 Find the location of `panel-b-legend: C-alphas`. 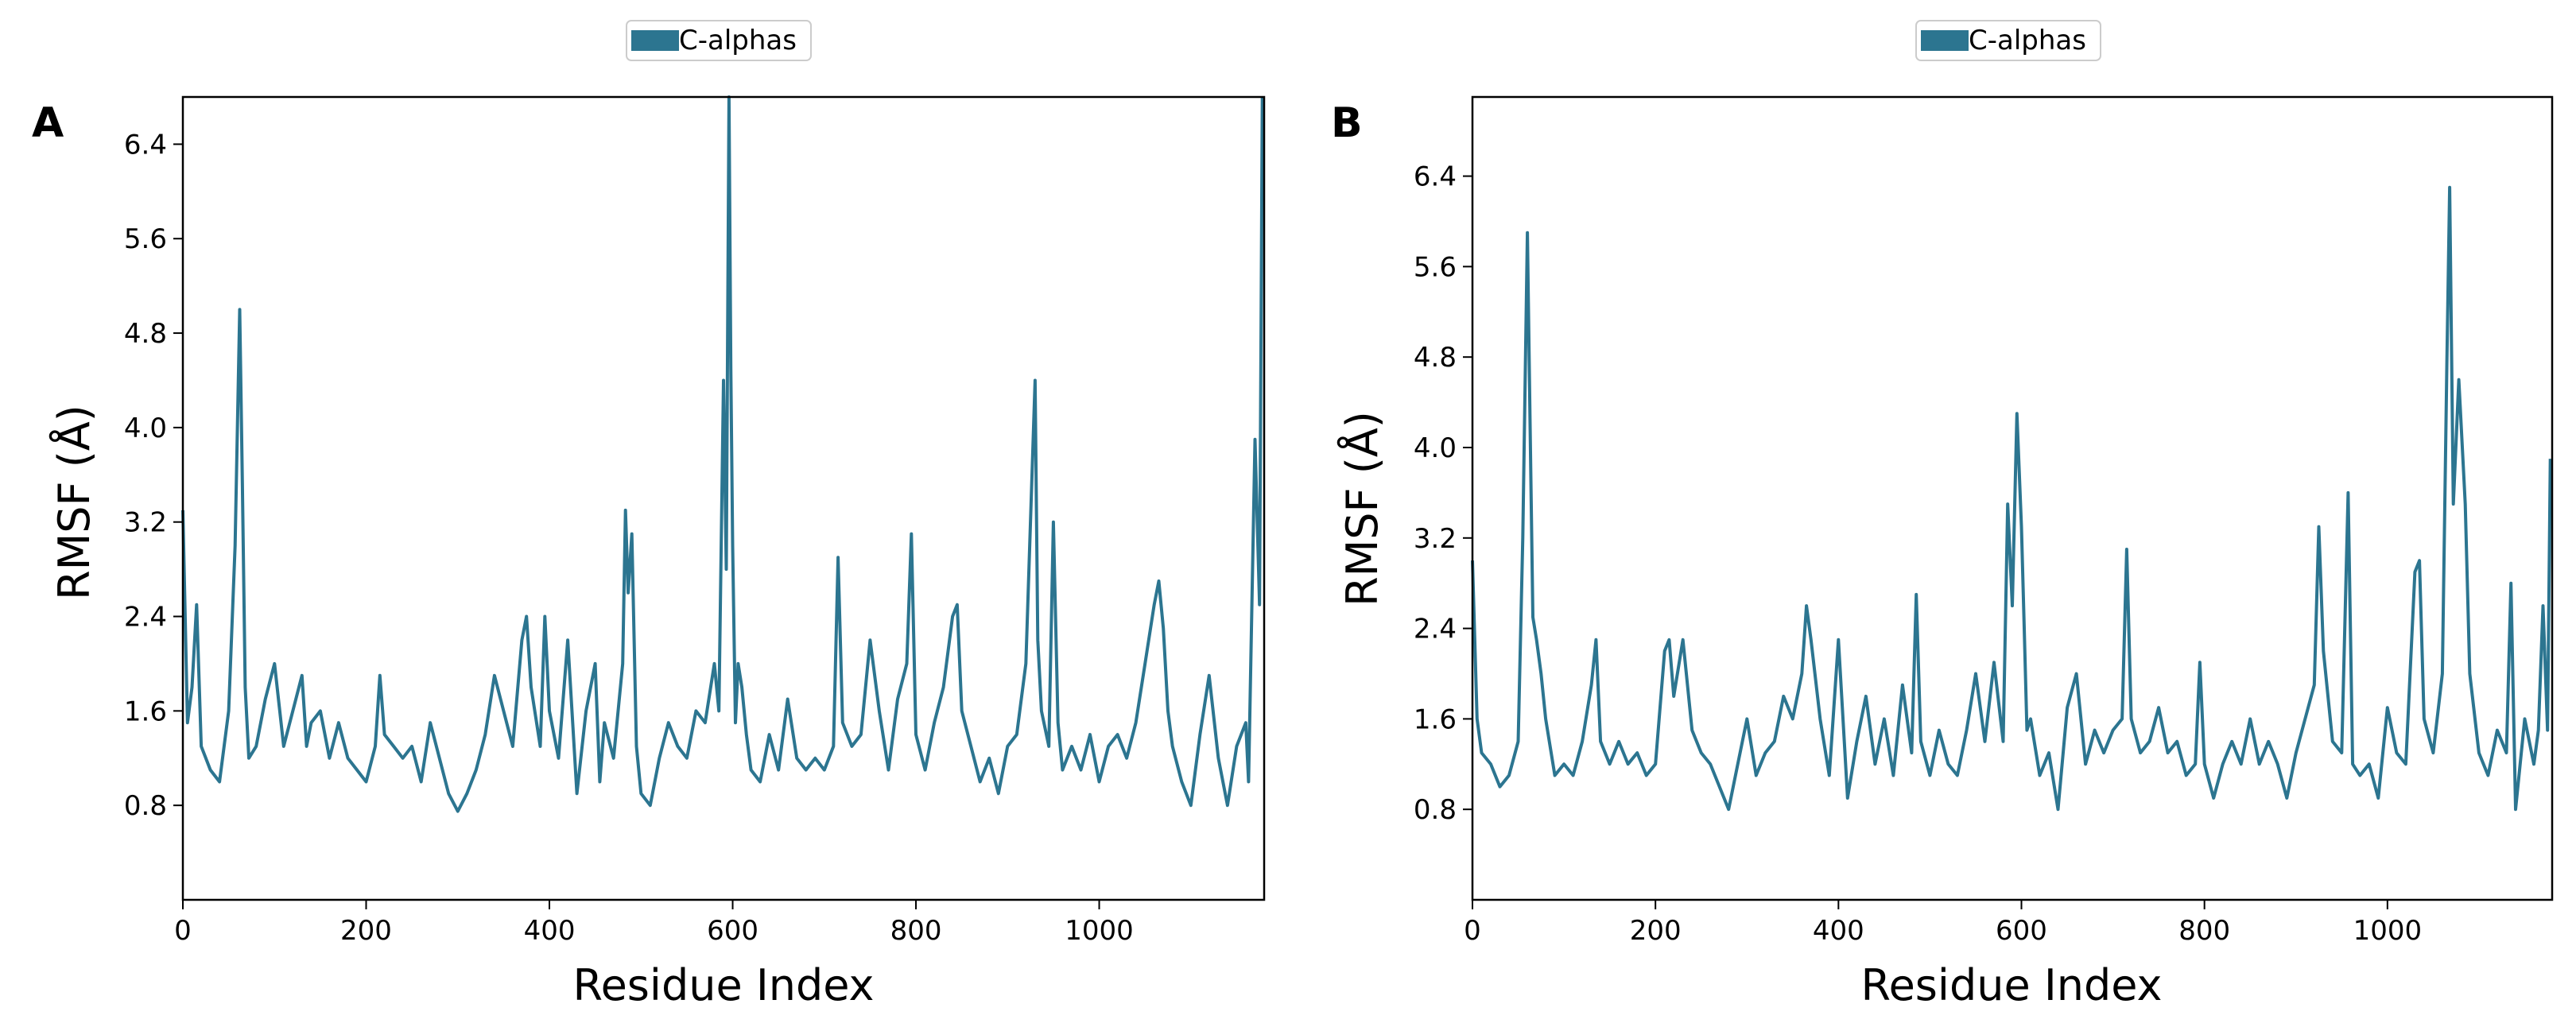

panel-b-legend: C-alphas is located at coordinates (2008, 40).